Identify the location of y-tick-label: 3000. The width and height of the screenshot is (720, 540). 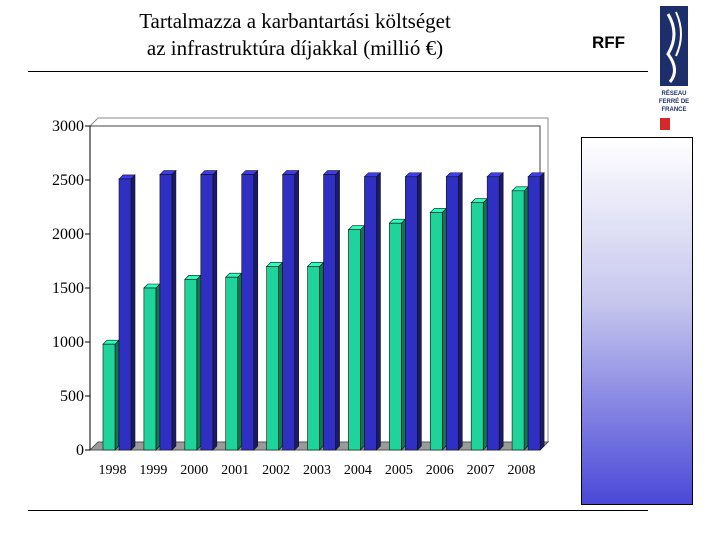
(68, 126).